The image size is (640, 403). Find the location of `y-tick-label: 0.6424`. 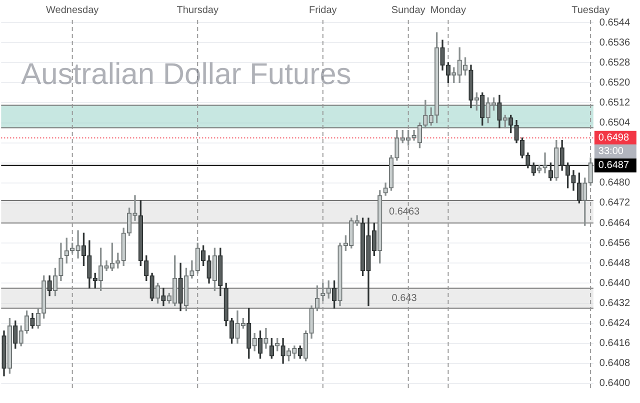

y-tick-label: 0.6424 is located at coordinates (614, 324).